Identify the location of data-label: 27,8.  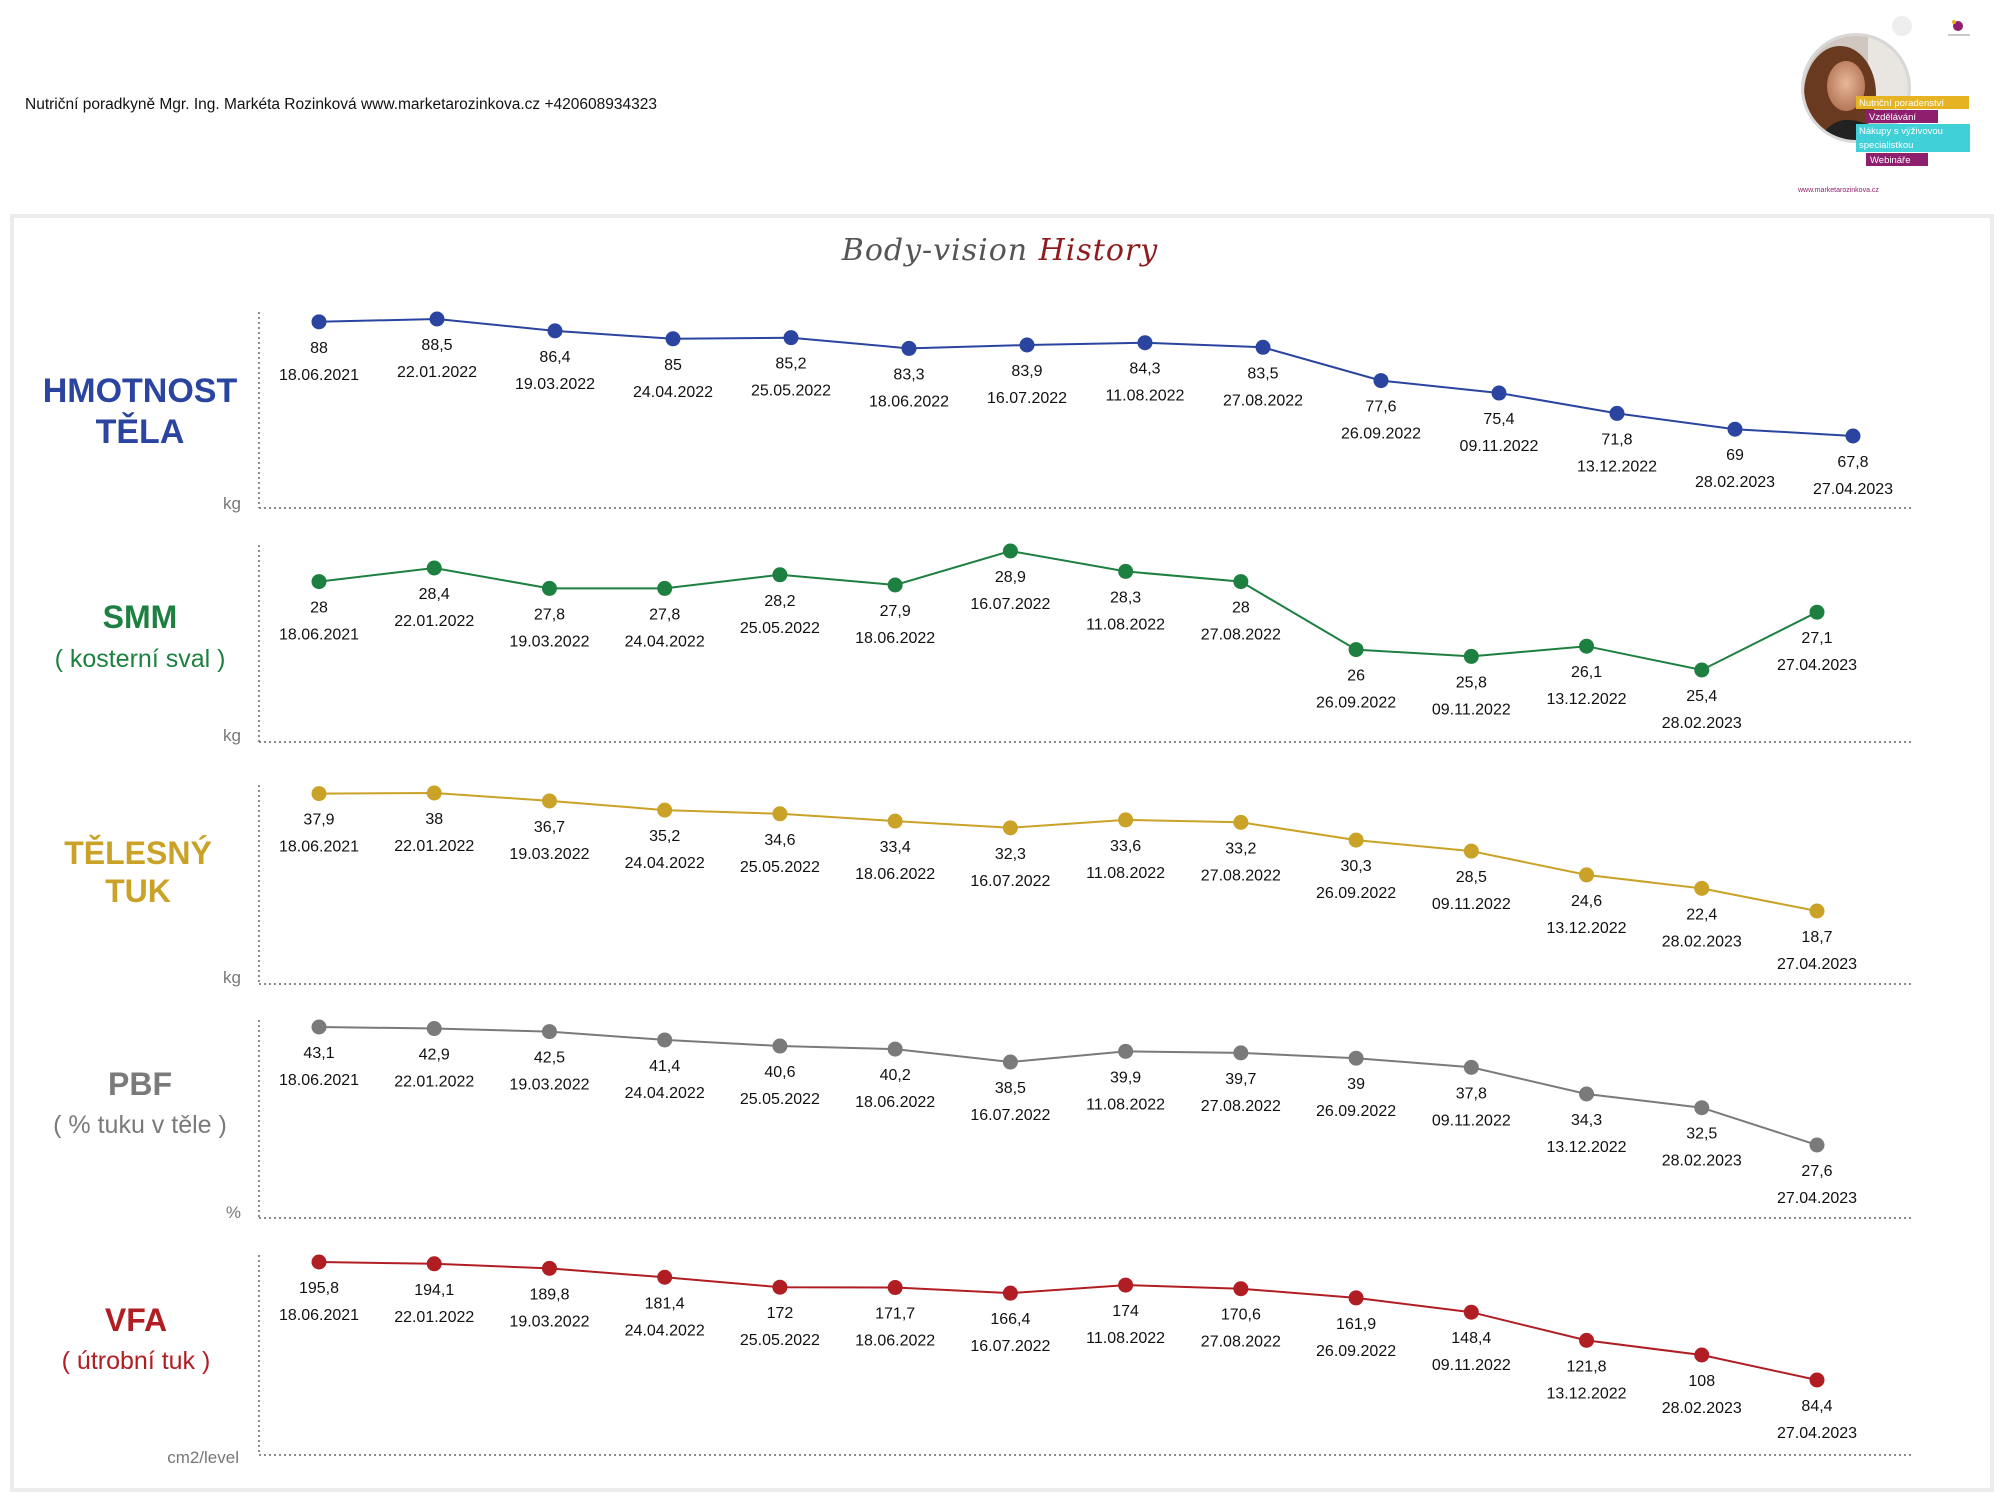
(664, 614).